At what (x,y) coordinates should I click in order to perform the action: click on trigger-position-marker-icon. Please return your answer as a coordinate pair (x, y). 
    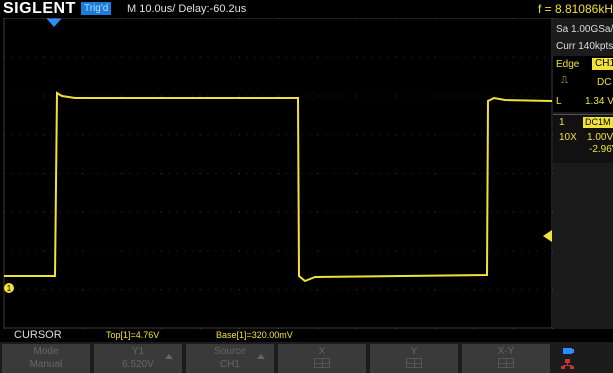
    Looking at the image, I should click on (54, 22).